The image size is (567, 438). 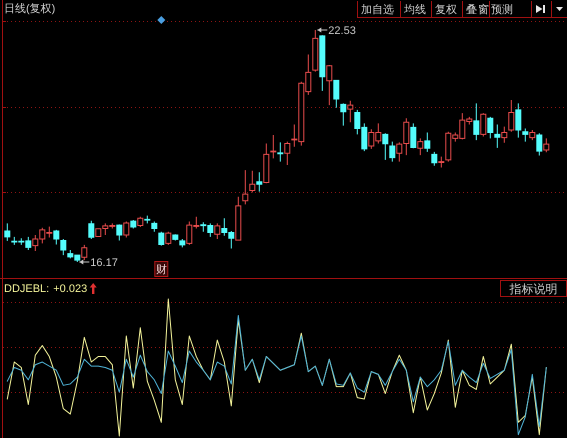 I want to click on annotation: 16.17, so click(x=104, y=263).